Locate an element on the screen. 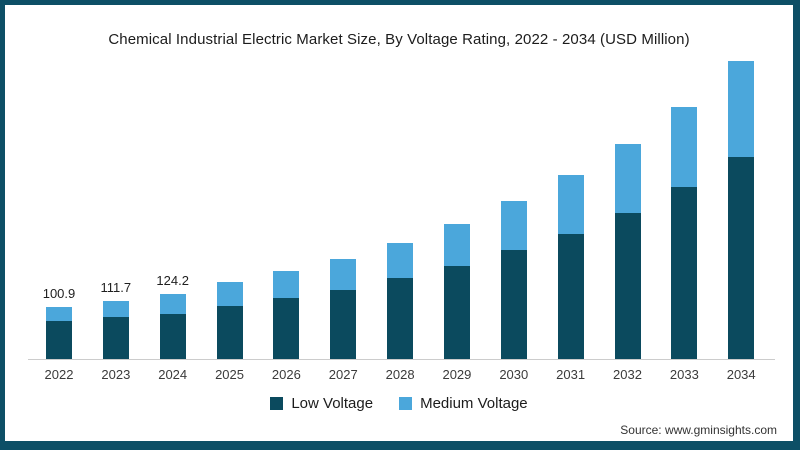  legend: Low Voltage Medium Voltage is located at coordinates (399, 403).